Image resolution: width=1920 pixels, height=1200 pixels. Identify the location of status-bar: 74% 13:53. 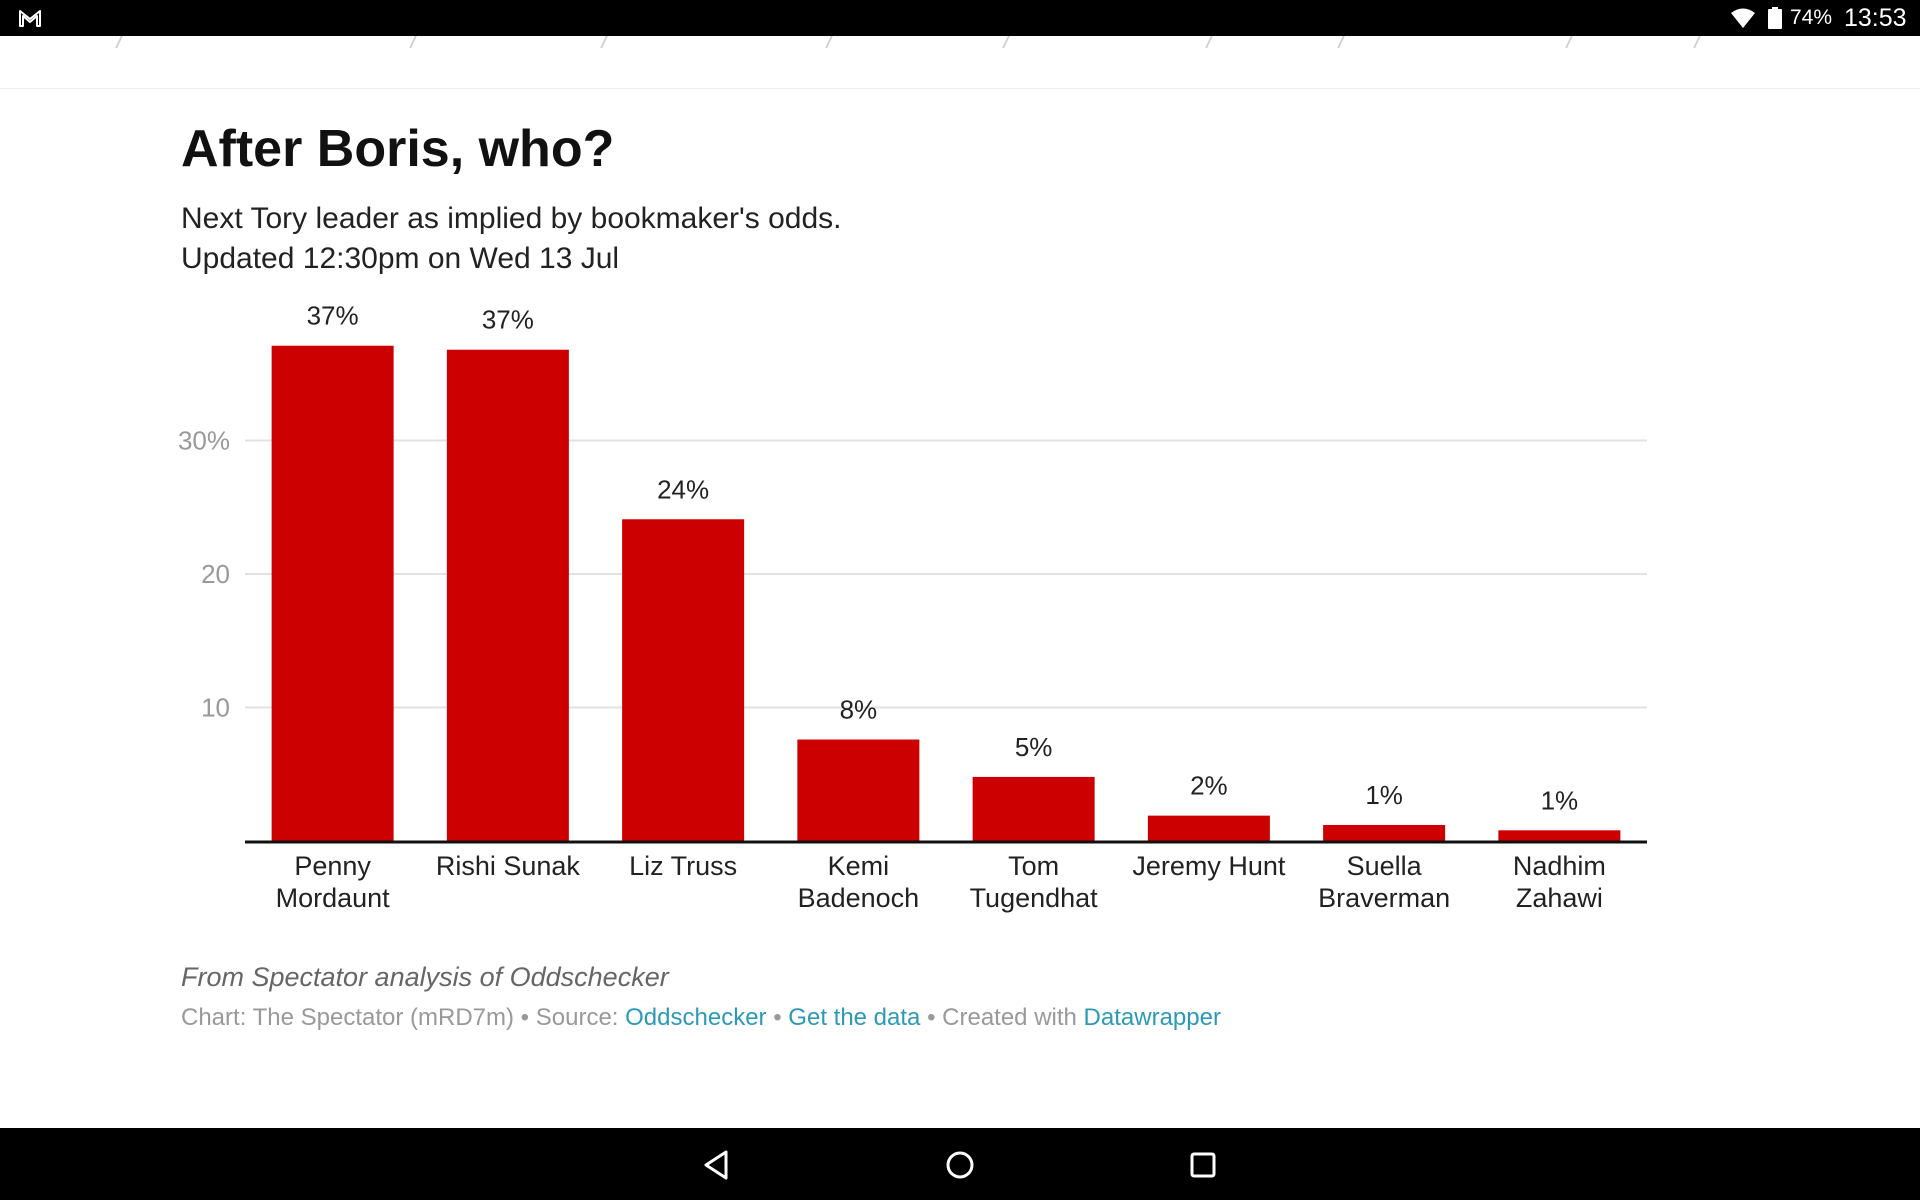
(960, 18).